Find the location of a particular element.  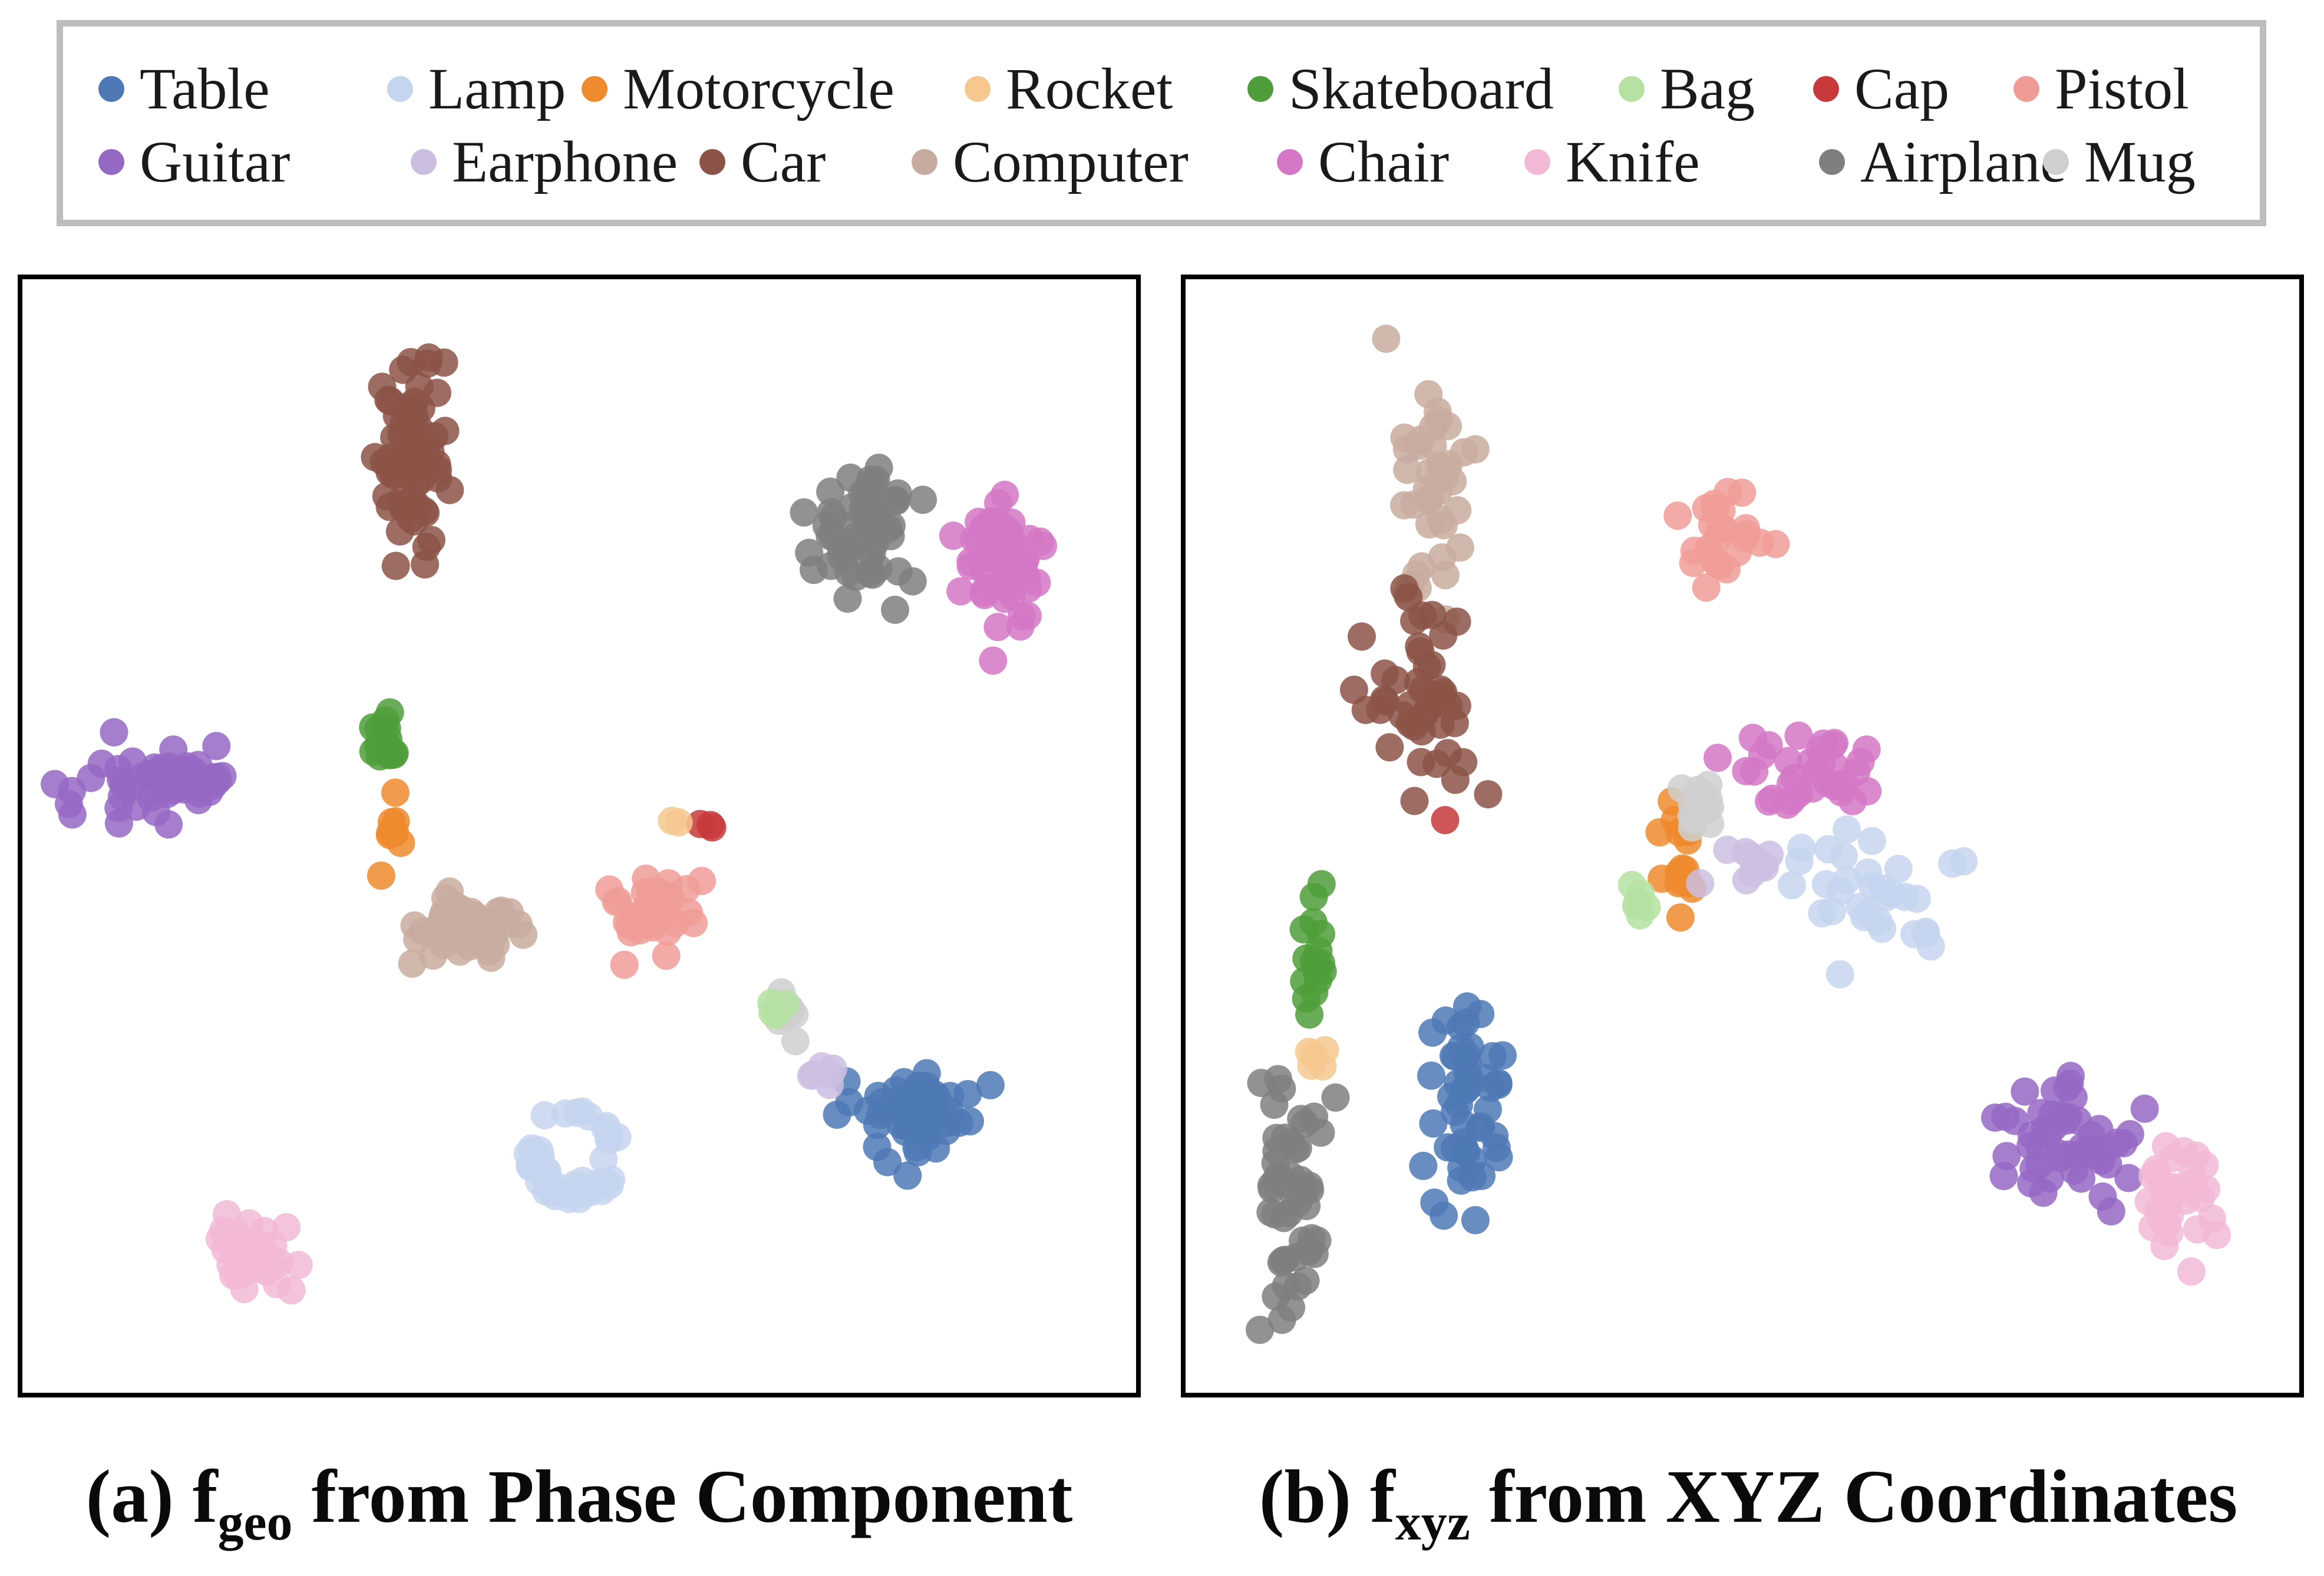

series-pistol is located at coordinates (655, 921).